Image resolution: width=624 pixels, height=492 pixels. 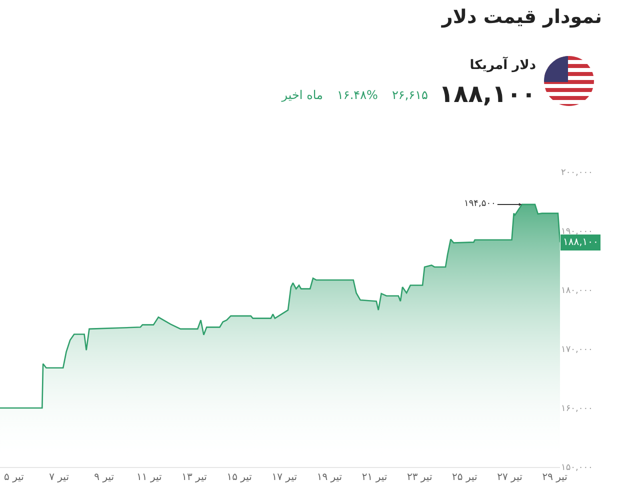 What do you see at coordinates (503, 65) in the screenshot?
I see `chart-subtitle: دلار آمریکا` at bounding box center [503, 65].